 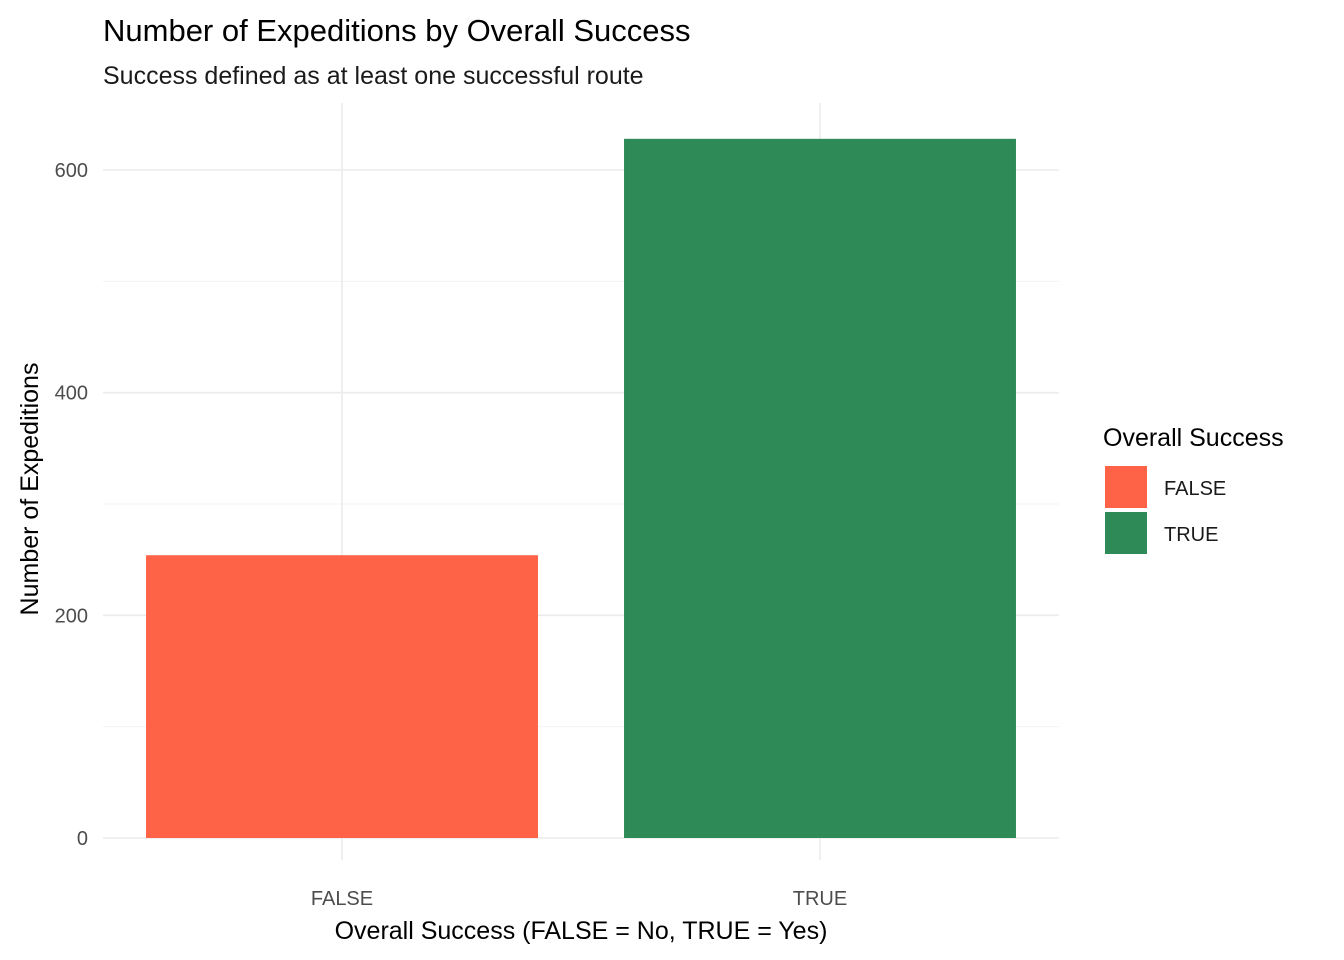 What do you see at coordinates (82, 839) in the screenshot?
I see `y-tick-label: 0` at bounding box center [82, 839].